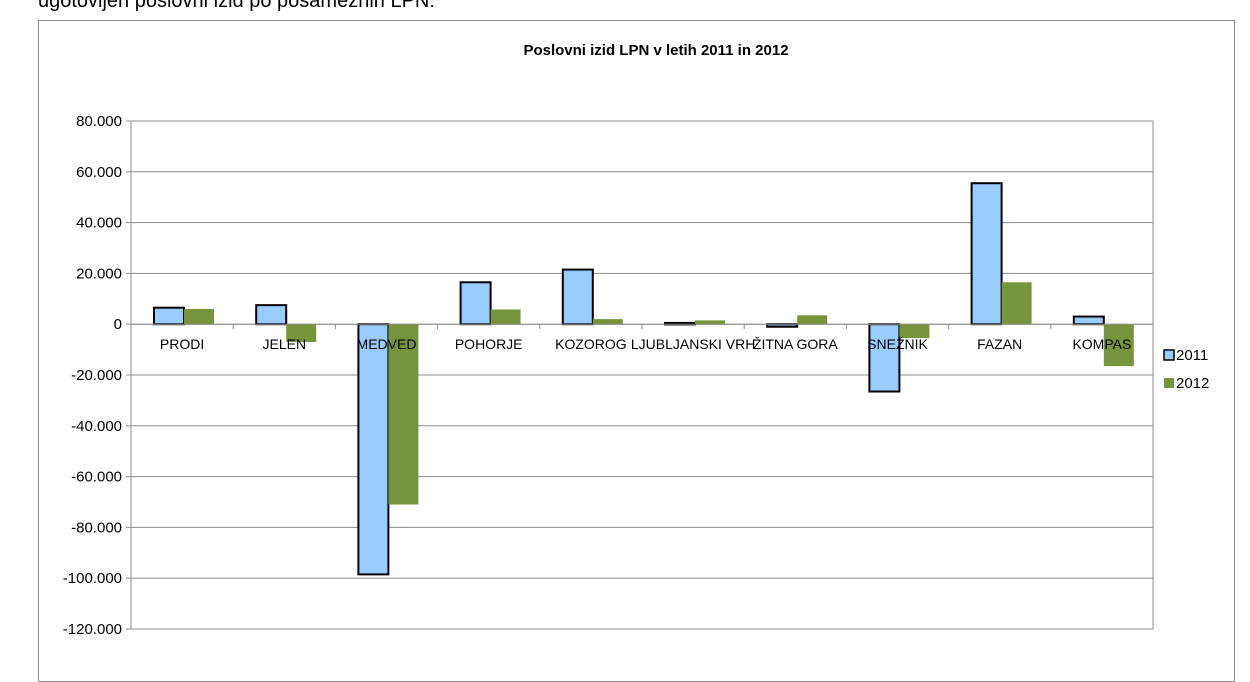 The height and width of the screenshot is (682, 1250). Describe the element at coordinates (99, 121) in the screenshot. I see `y-tick-label: 80.000` at that location.